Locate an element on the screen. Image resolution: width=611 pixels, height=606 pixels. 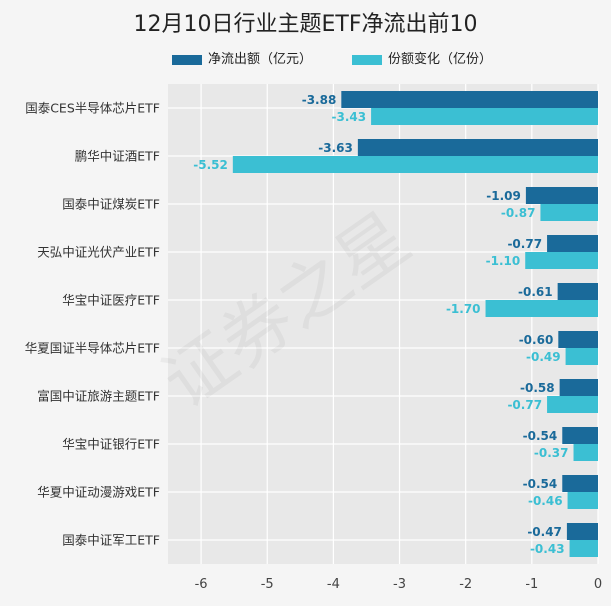
data-label-net-outflow: -0.58 is located at coordinates (537, 388).